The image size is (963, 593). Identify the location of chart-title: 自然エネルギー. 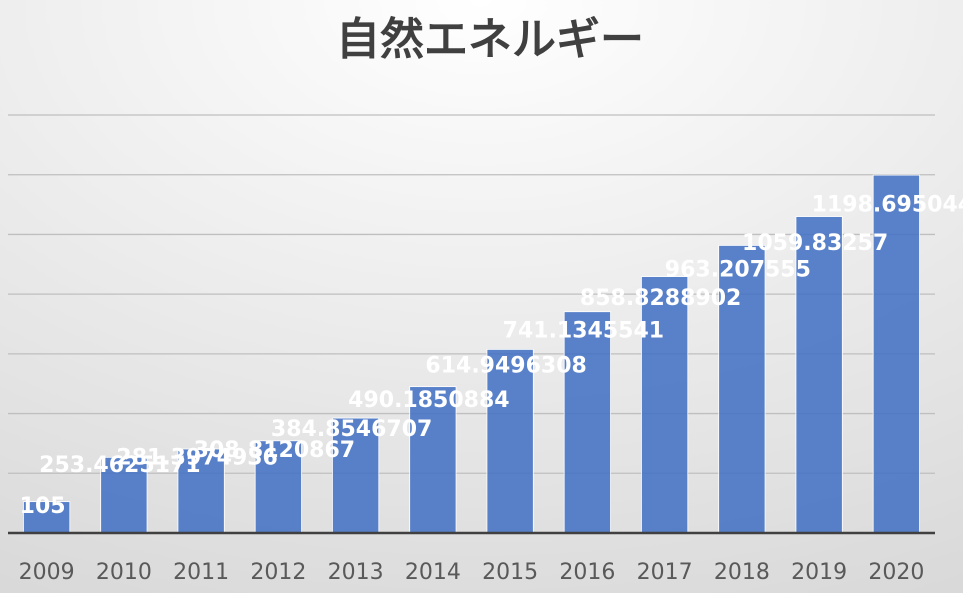
(490, 39).